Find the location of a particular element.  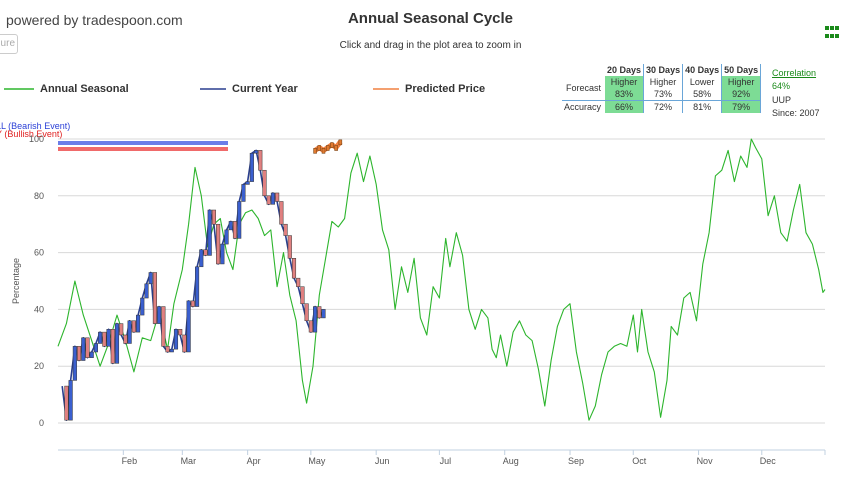

x-tick-label: Jun is located at coordinates (382, 461).